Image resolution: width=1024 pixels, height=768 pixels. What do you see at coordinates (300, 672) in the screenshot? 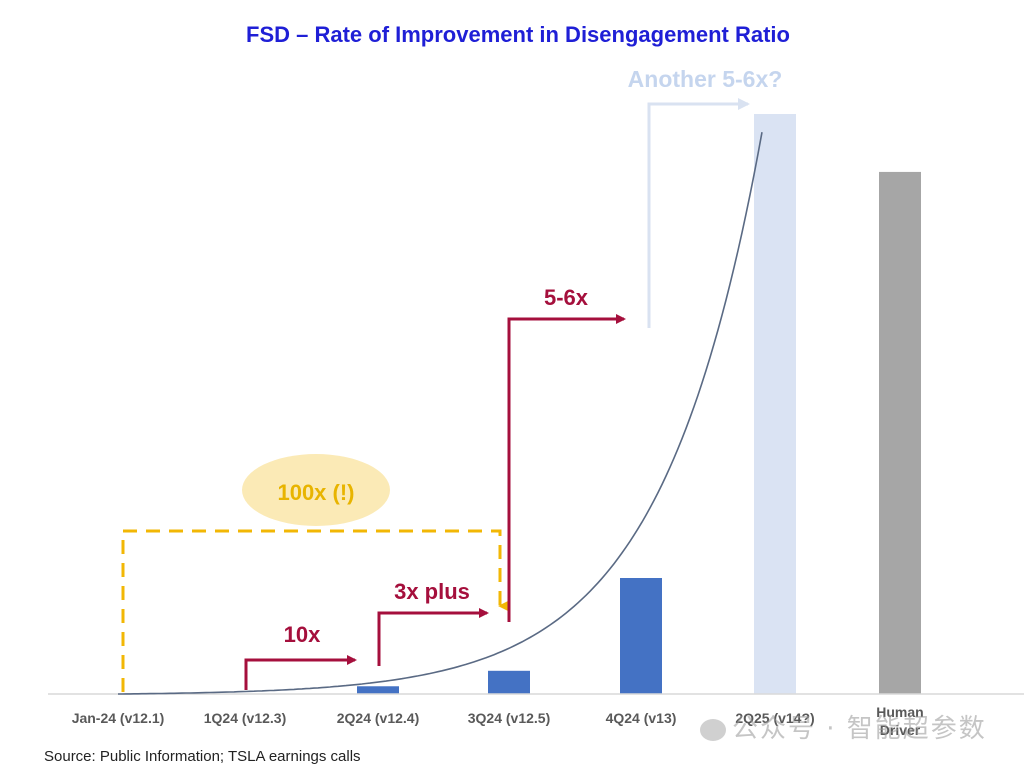
I see `arrow-10x` at bounding box center [300, 672].